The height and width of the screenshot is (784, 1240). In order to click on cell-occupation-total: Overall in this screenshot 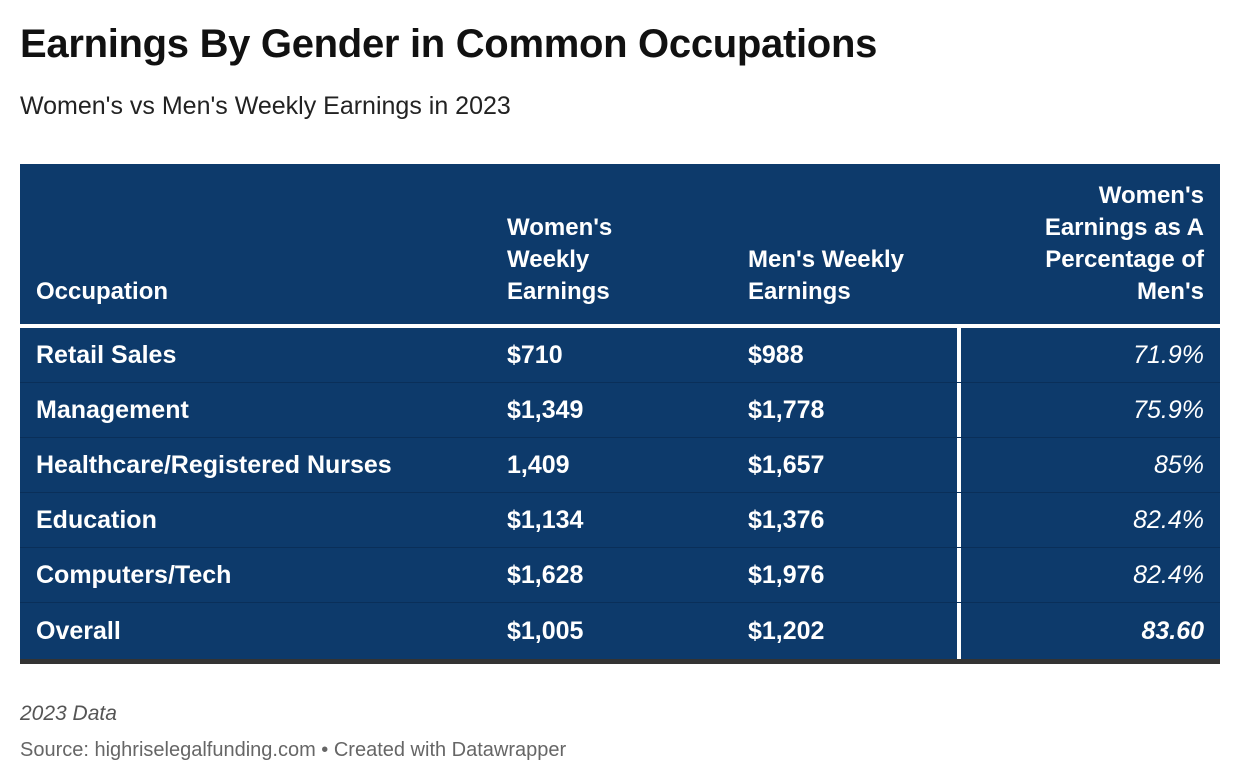, I will do `click(78, 631)`.